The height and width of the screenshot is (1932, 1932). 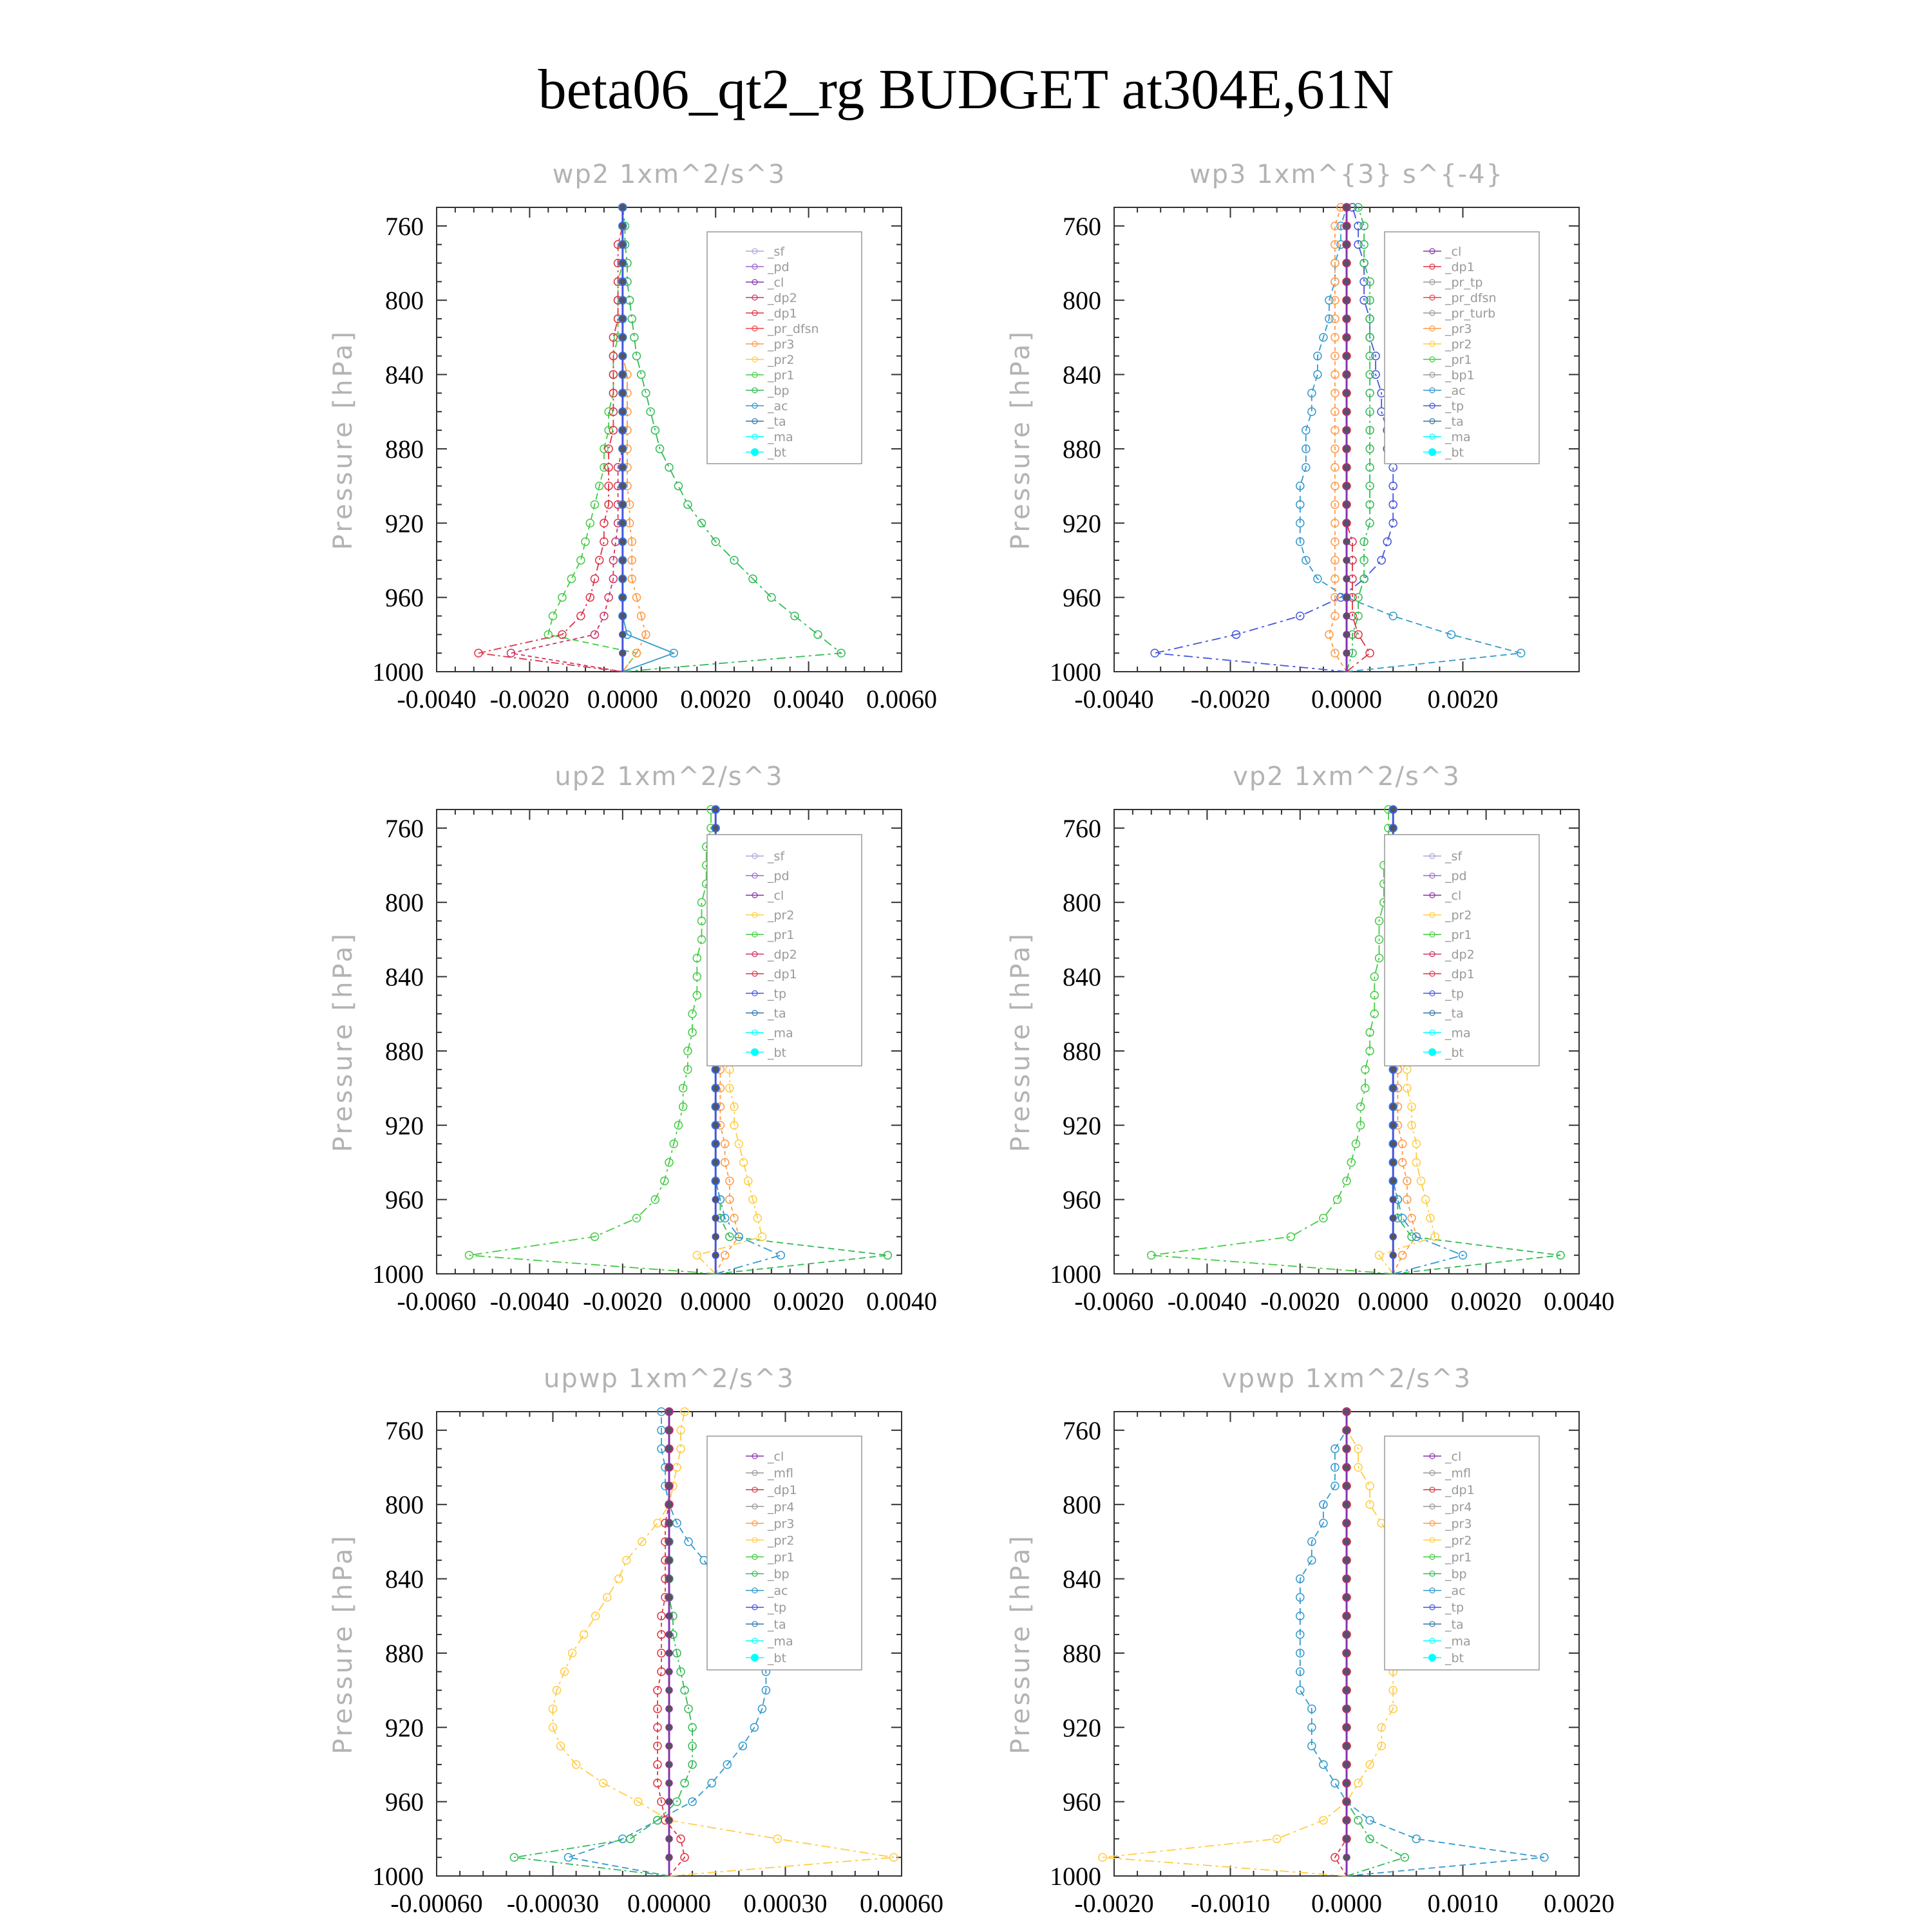 What do you see at coordinates (1452, 1457) in the screenshot?
I see `legend-entry: _cl` at bounding box center [1452, 1457].